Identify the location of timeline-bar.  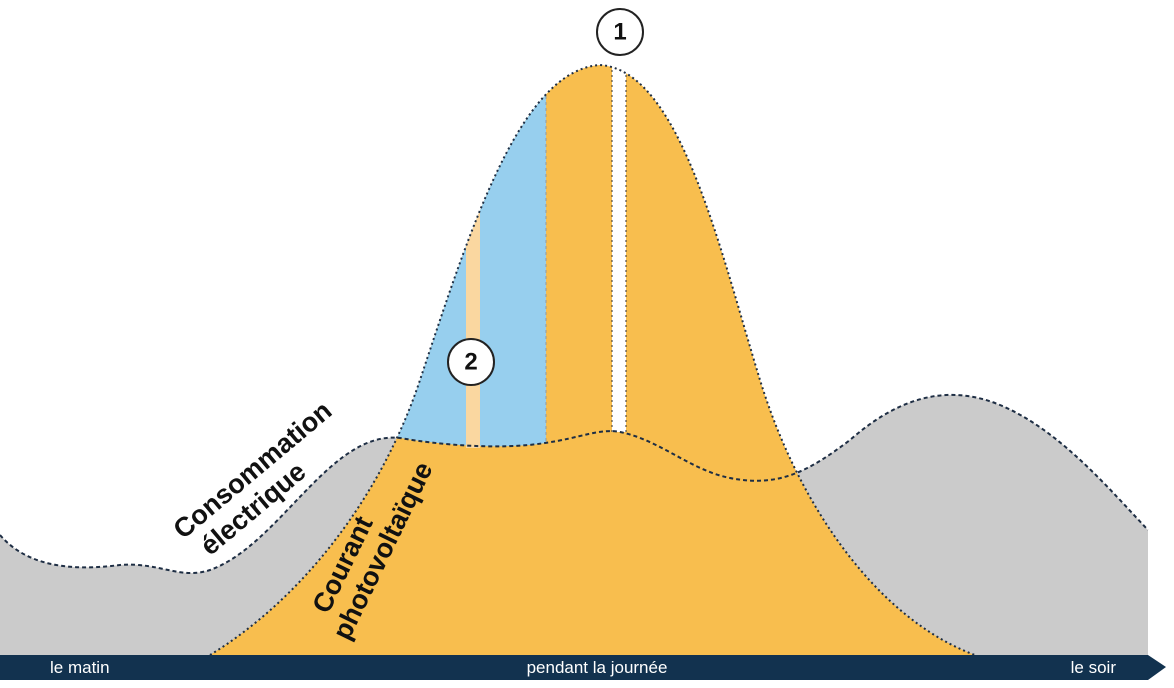
(583, 667).